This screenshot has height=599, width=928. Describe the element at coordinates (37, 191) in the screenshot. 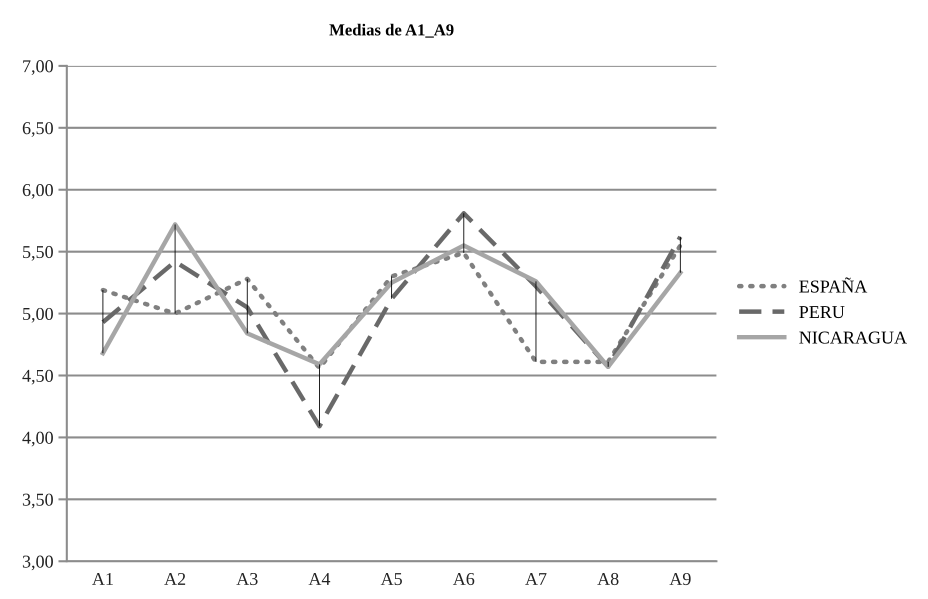

I see `y-tick-label: 6,00` at that location.